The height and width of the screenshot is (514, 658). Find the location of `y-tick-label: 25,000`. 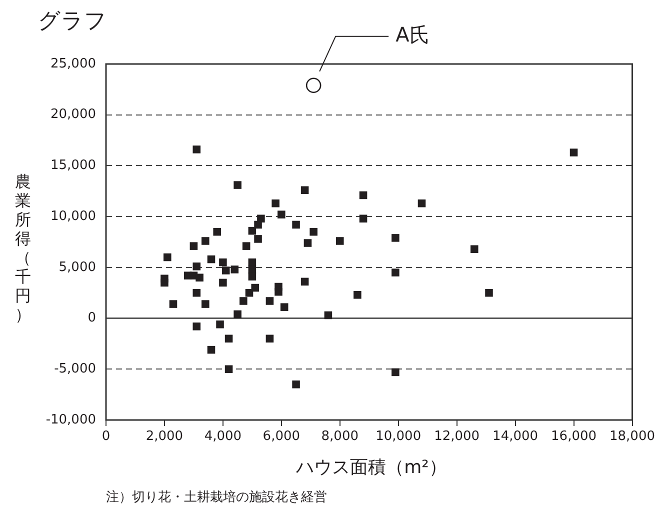

y-tick-label: 25,000 is located at coordinates (73, 64).